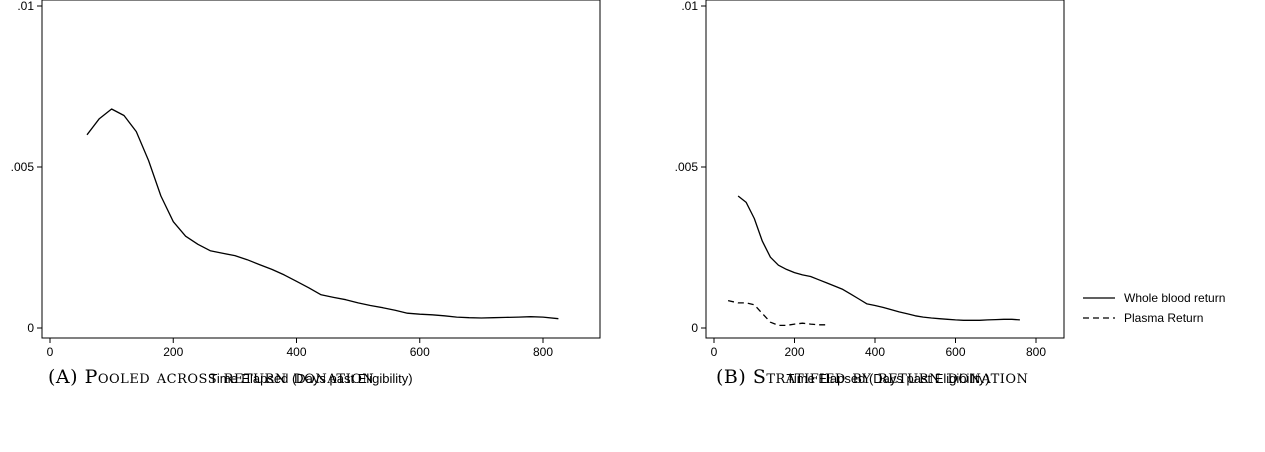  What do you see at coordinates (1163, 318) in the screenshot?
I see `legend-label-2: Plasma Return` at bounding box center [1163, 318].